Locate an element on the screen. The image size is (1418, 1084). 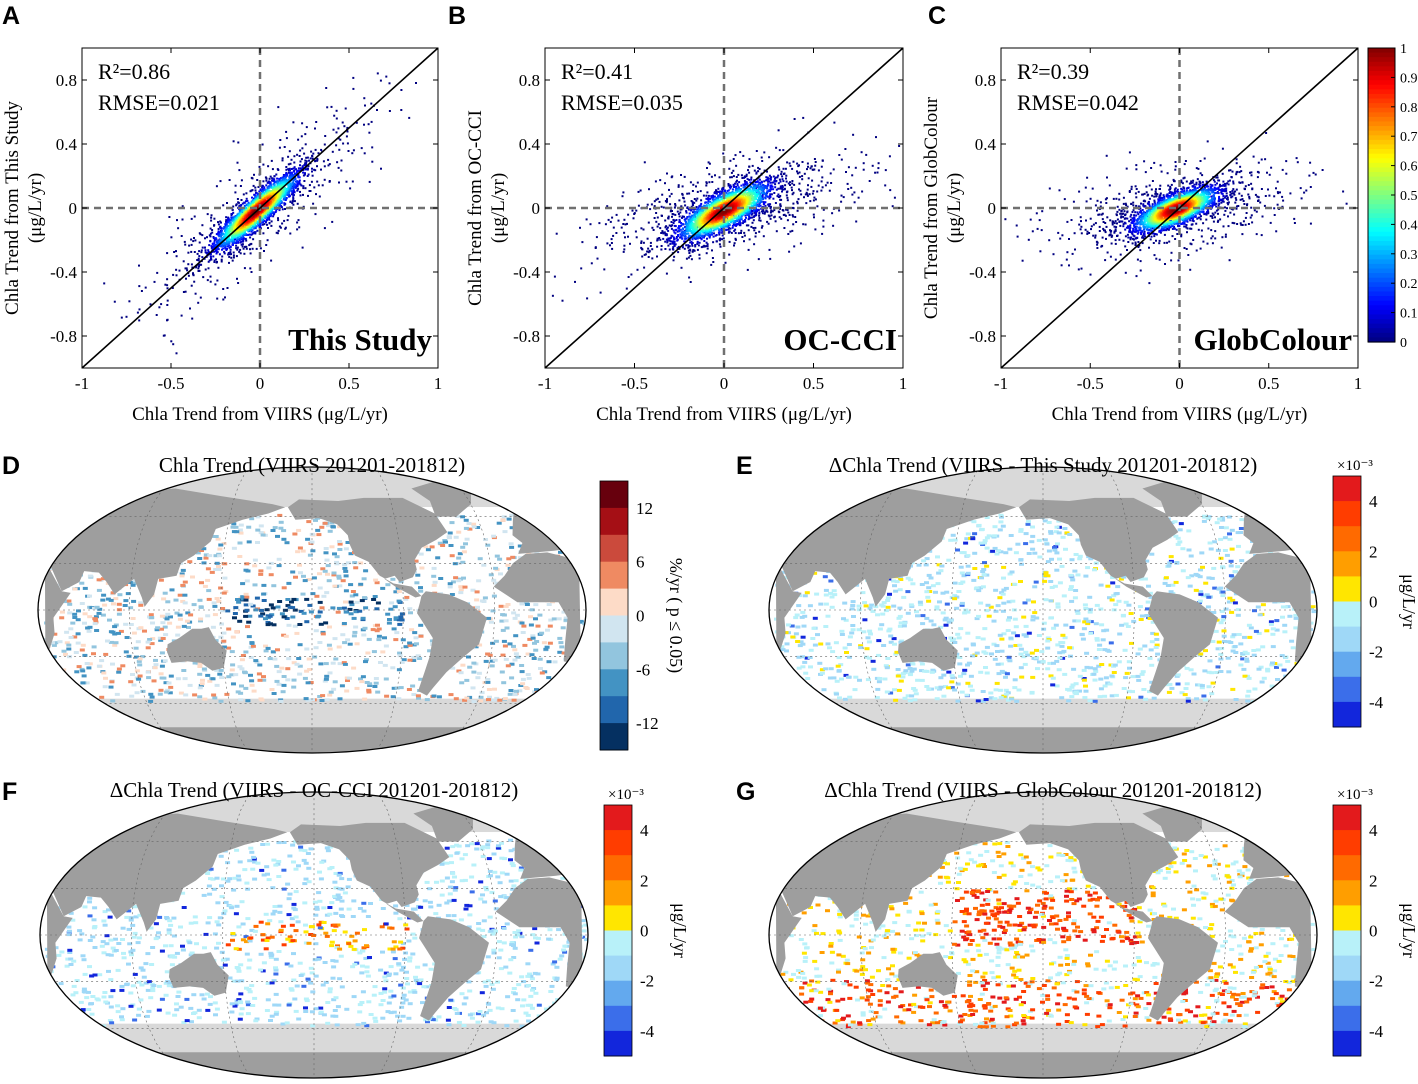
y-tick-label: -0.8 is located at coordinates (63, 336).